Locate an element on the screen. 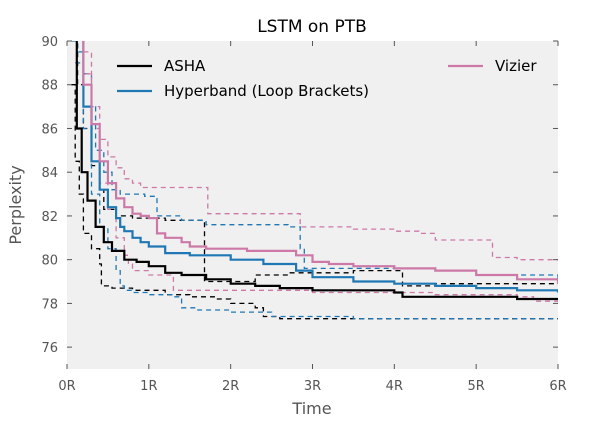  chart-title: LSTM on PTB is located at coordinates (312, 27).